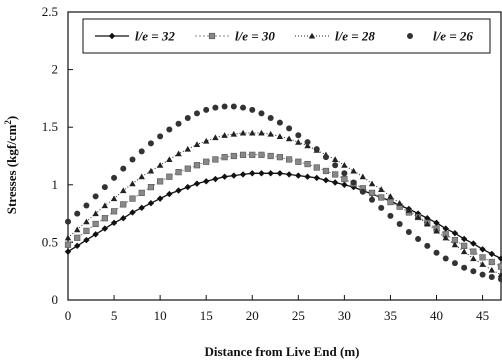 This screenshot has width=502, height=362. What do you see at coordinates (68, 315) in the screenshot?
I see `x-tick-label: 0` at bounding box center [68, 315].